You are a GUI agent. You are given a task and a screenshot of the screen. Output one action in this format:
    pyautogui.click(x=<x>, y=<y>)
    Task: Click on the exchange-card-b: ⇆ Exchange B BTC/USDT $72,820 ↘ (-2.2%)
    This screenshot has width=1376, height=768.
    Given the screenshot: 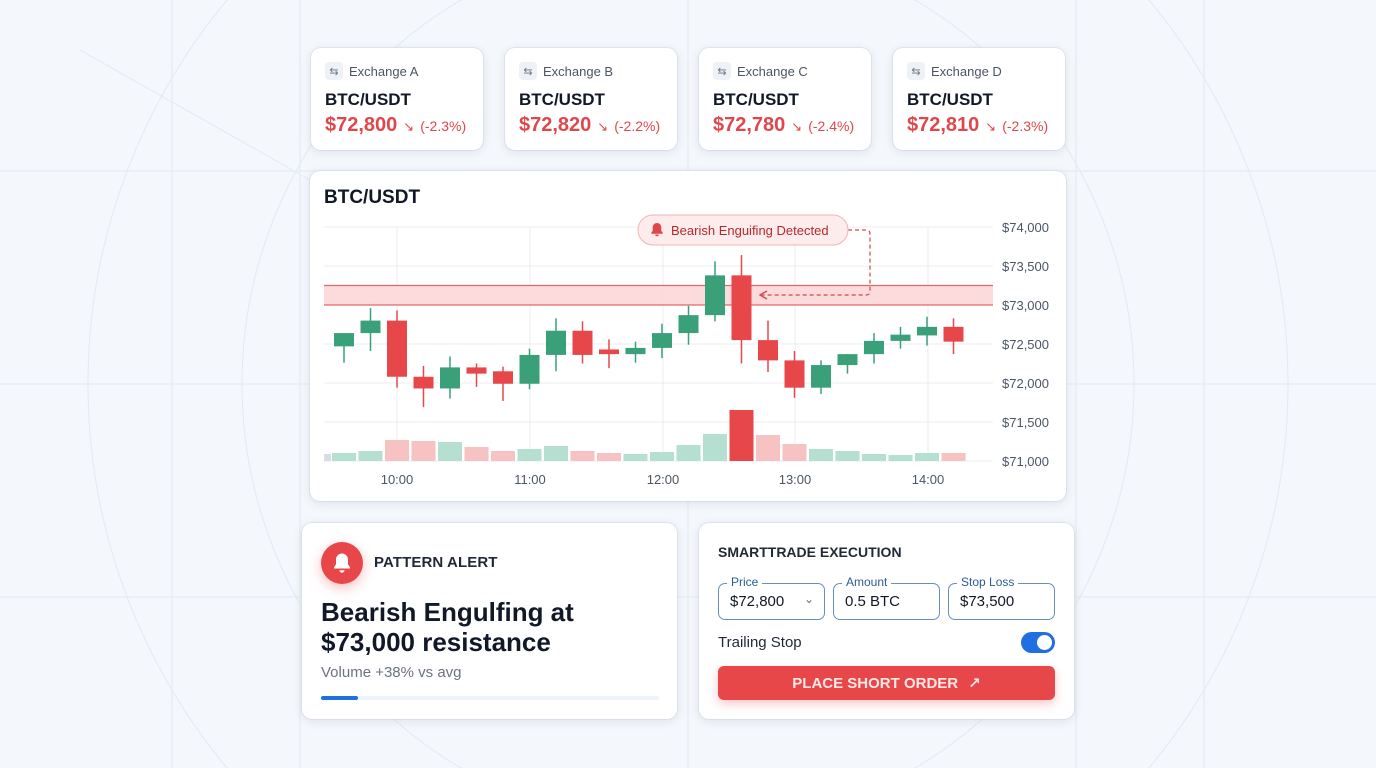 What is the action you would take?
    pyautogui.click(x=591, y=99)
    